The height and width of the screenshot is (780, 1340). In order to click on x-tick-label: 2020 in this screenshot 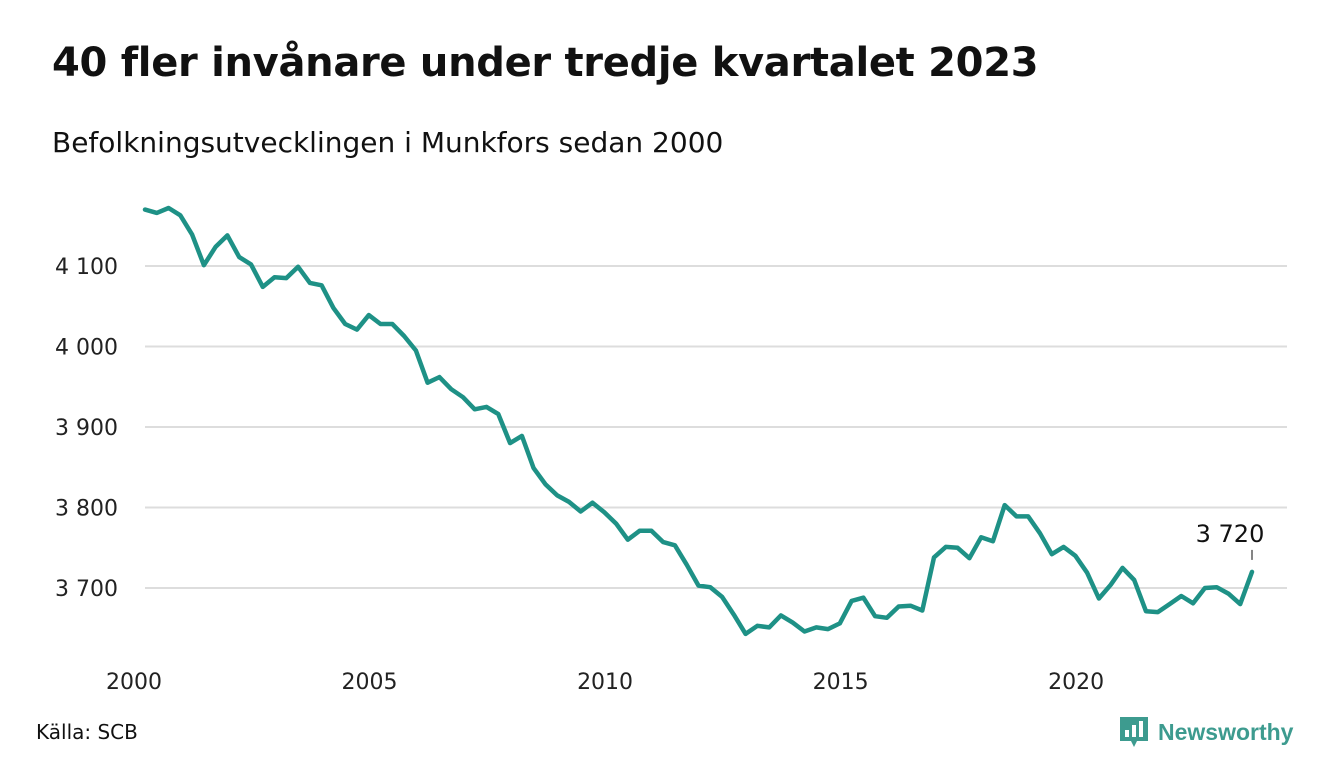, I will do `click(1076, 682)`.